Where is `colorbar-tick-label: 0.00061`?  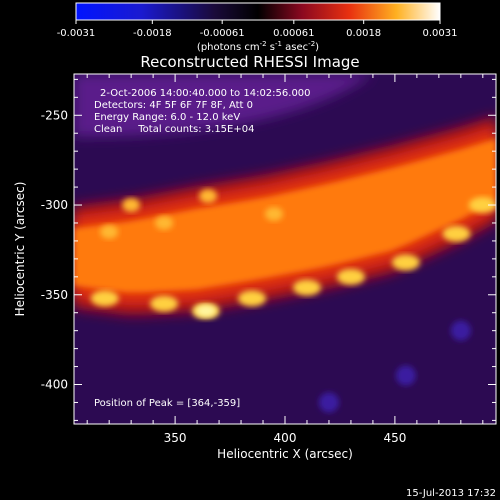 colorbar-tick-label: 0.00061 is located at coordinates (293, 33).